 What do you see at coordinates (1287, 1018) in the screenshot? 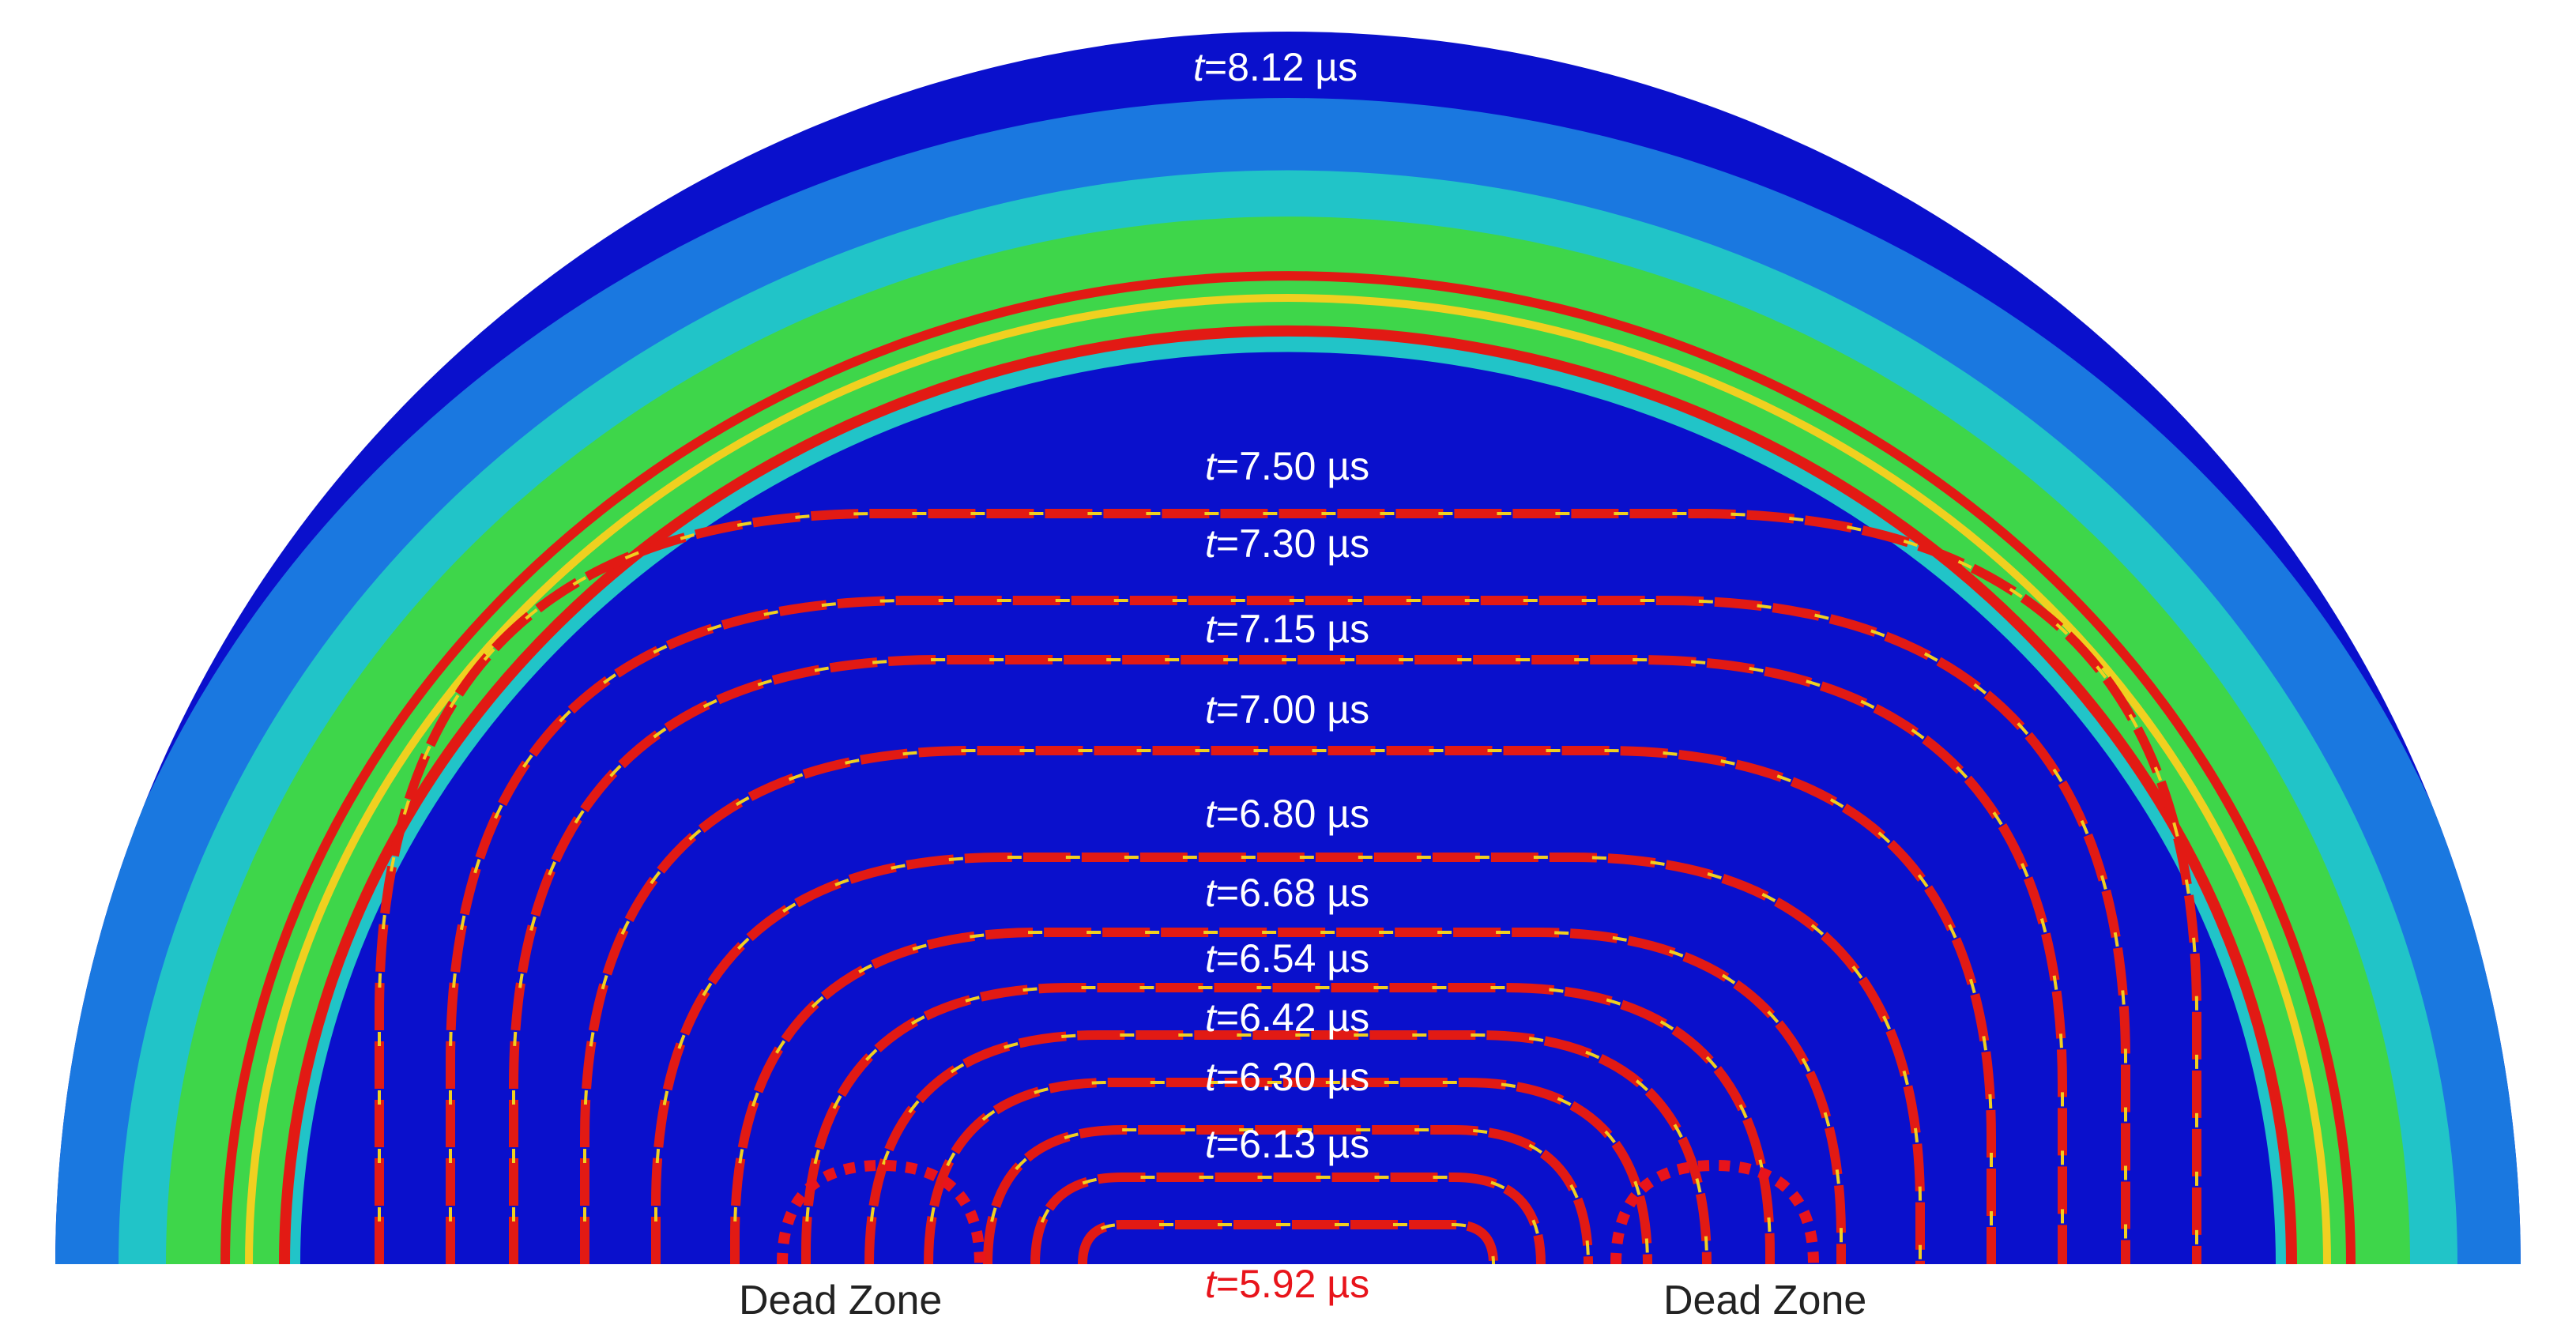
I see `label-front-8: t=6.42 µs` at bounding box center [1287, 1018].